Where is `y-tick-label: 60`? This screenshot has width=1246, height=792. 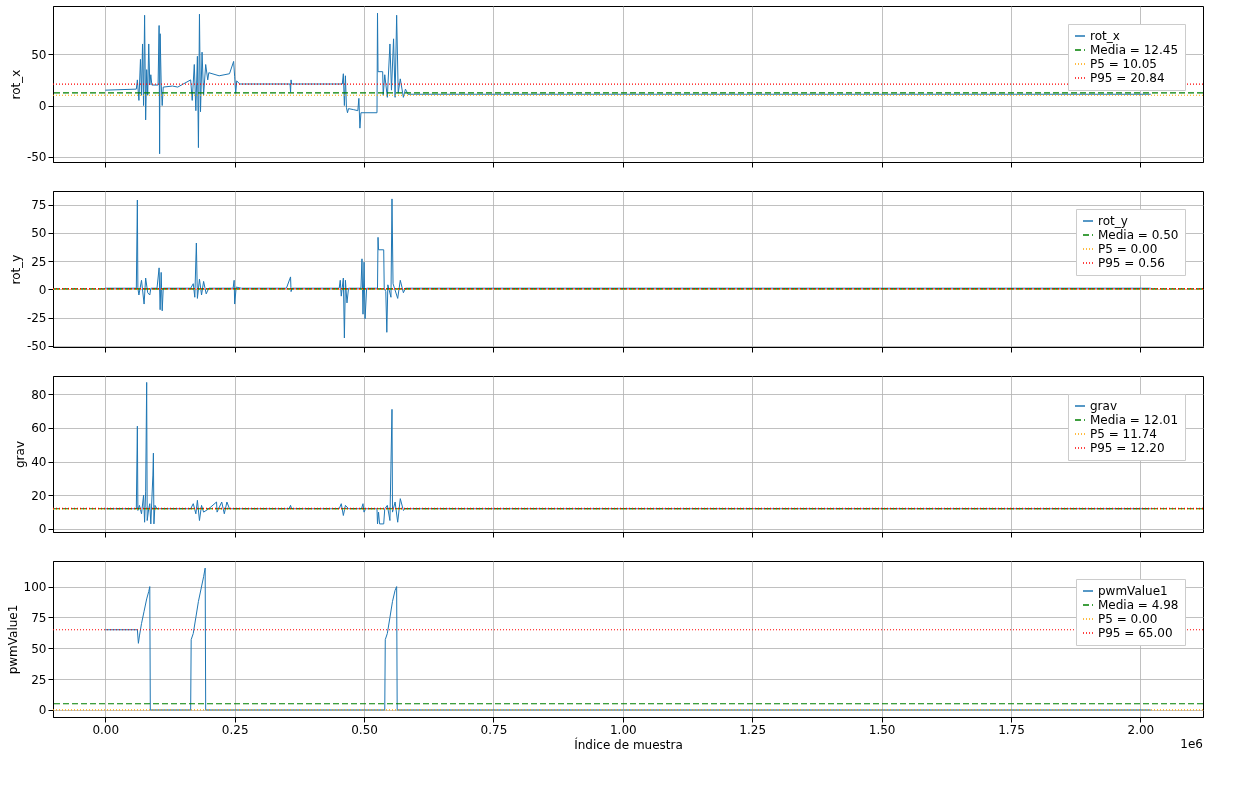 y-tick-label: 60 is located at coordinates (39, 428).